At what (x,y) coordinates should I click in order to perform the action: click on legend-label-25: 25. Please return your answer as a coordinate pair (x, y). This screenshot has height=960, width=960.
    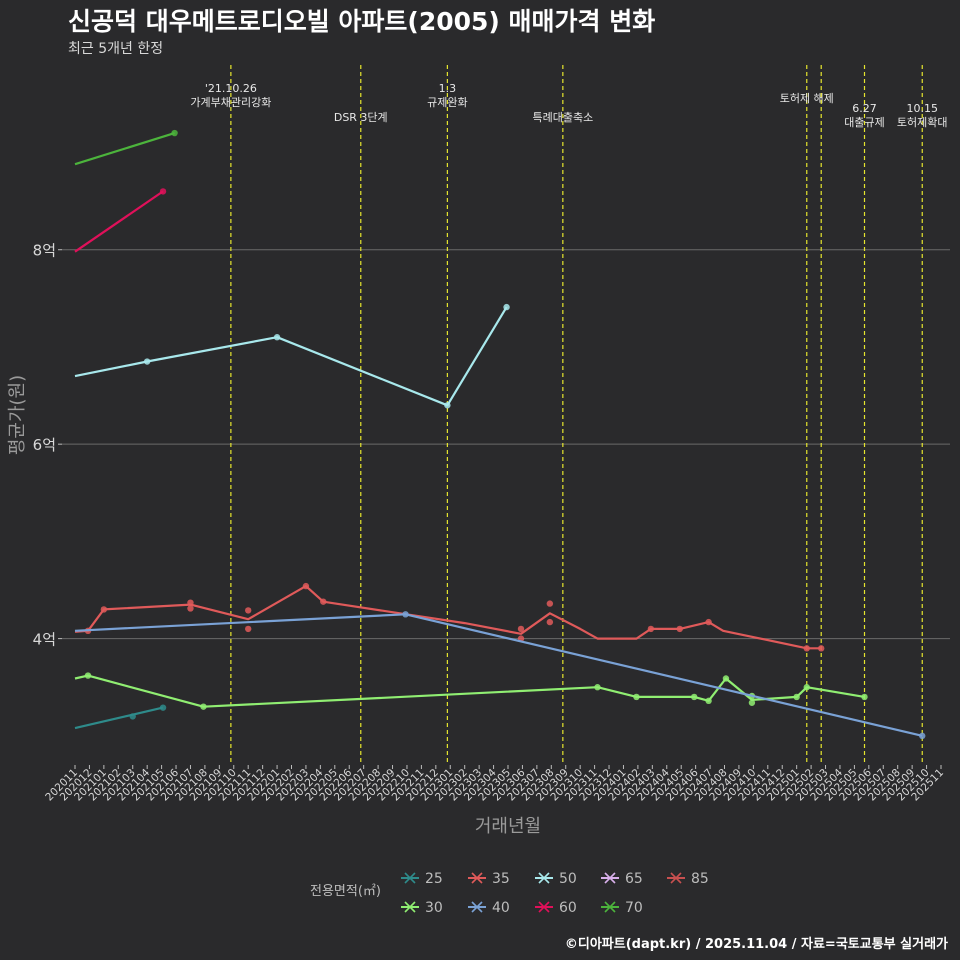
    Looking at the image, I should click on (434, 879).